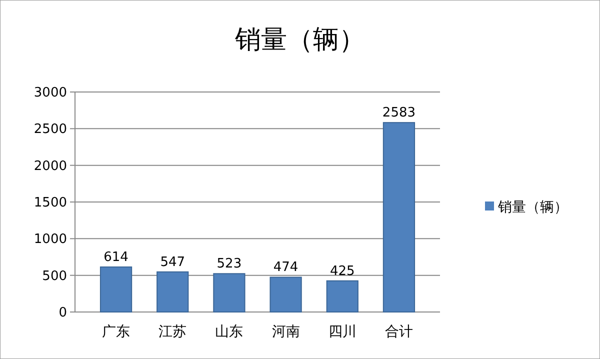  Describe the element at coordinates (50, 240) in the screenshot. I see `y-tick-label: 1000` at that location.